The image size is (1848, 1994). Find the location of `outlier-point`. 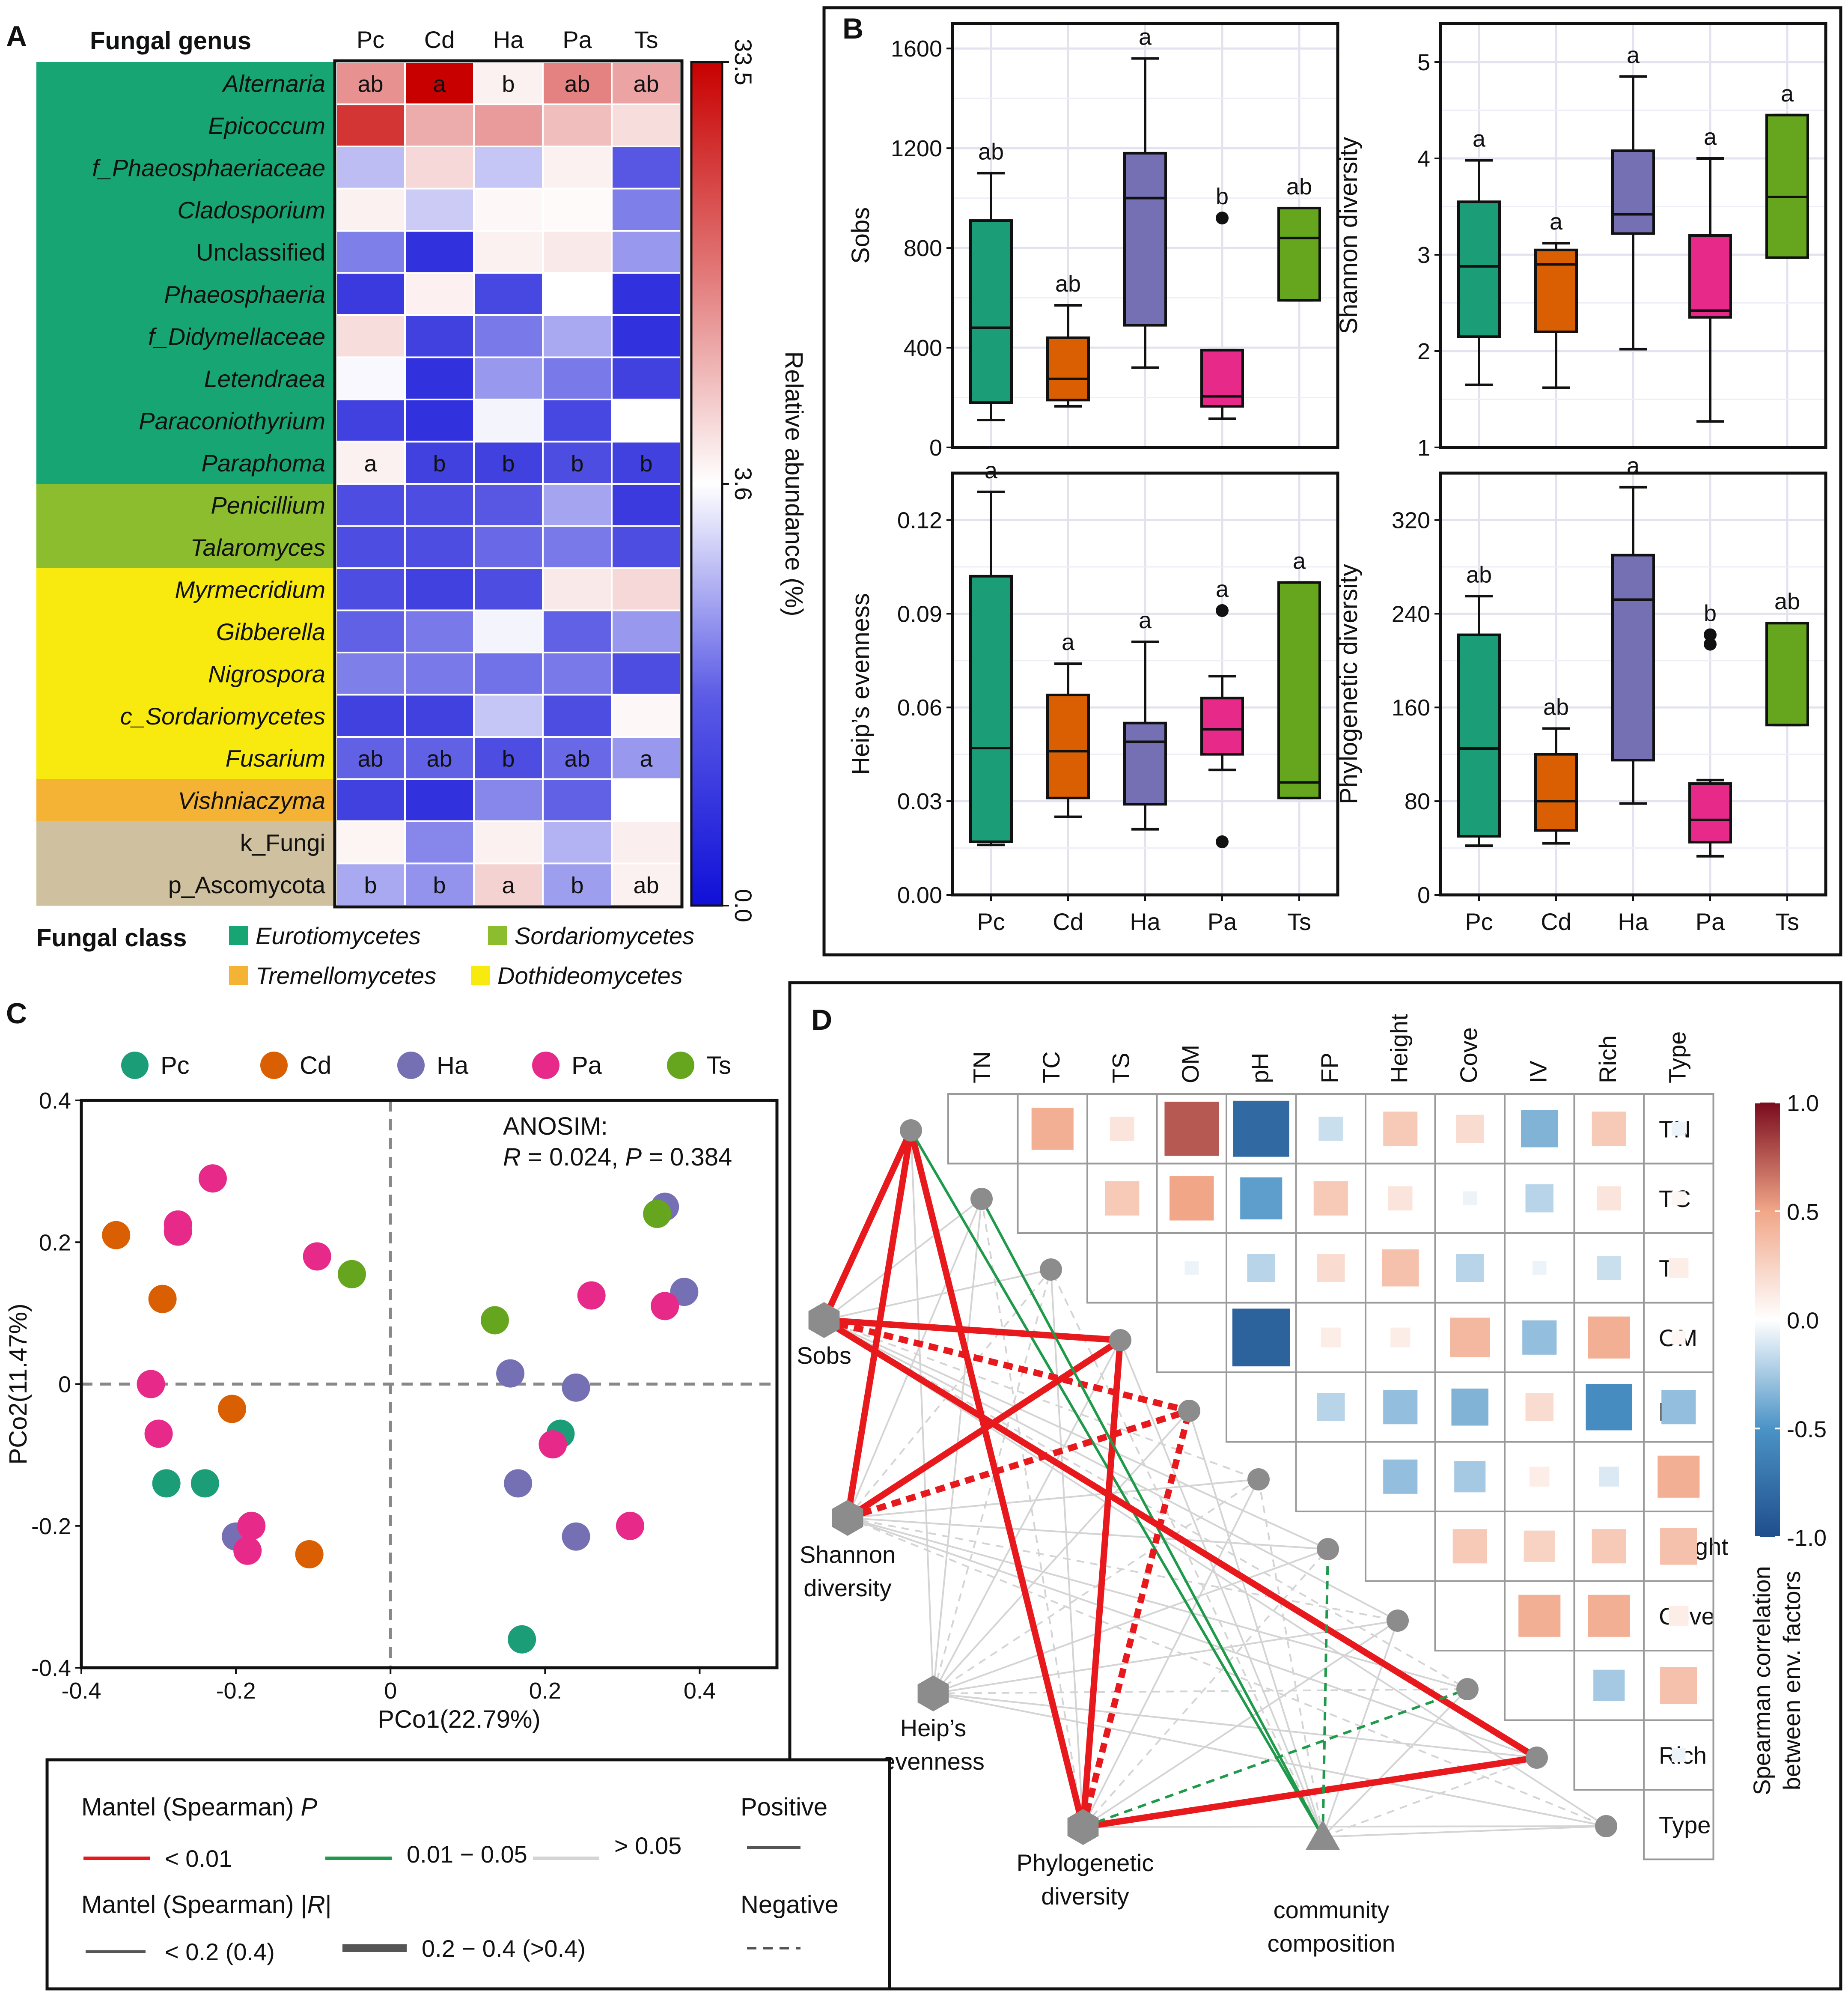

outlier-point is located at coordinates (1222, 219).